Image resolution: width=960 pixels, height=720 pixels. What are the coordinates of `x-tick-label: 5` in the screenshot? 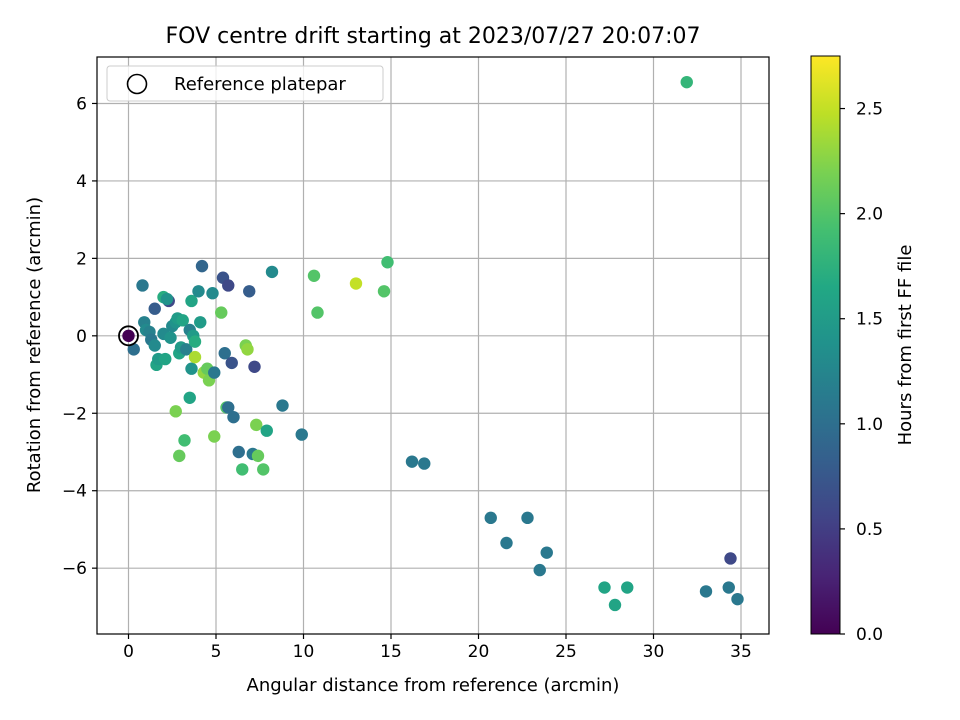 It's located at (216, 652).